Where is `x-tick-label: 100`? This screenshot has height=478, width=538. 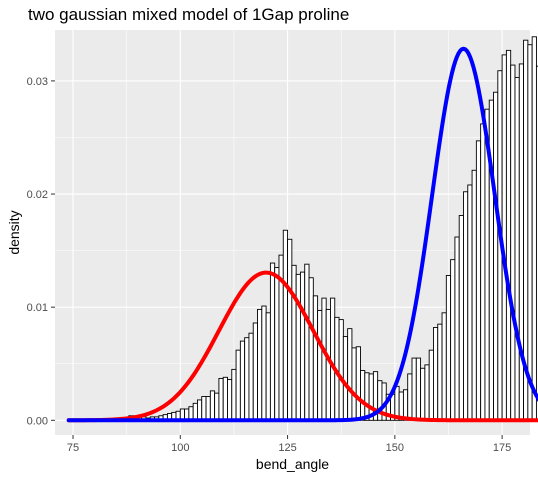 x-tick-label: 100 is located at coordinates (180, 448).